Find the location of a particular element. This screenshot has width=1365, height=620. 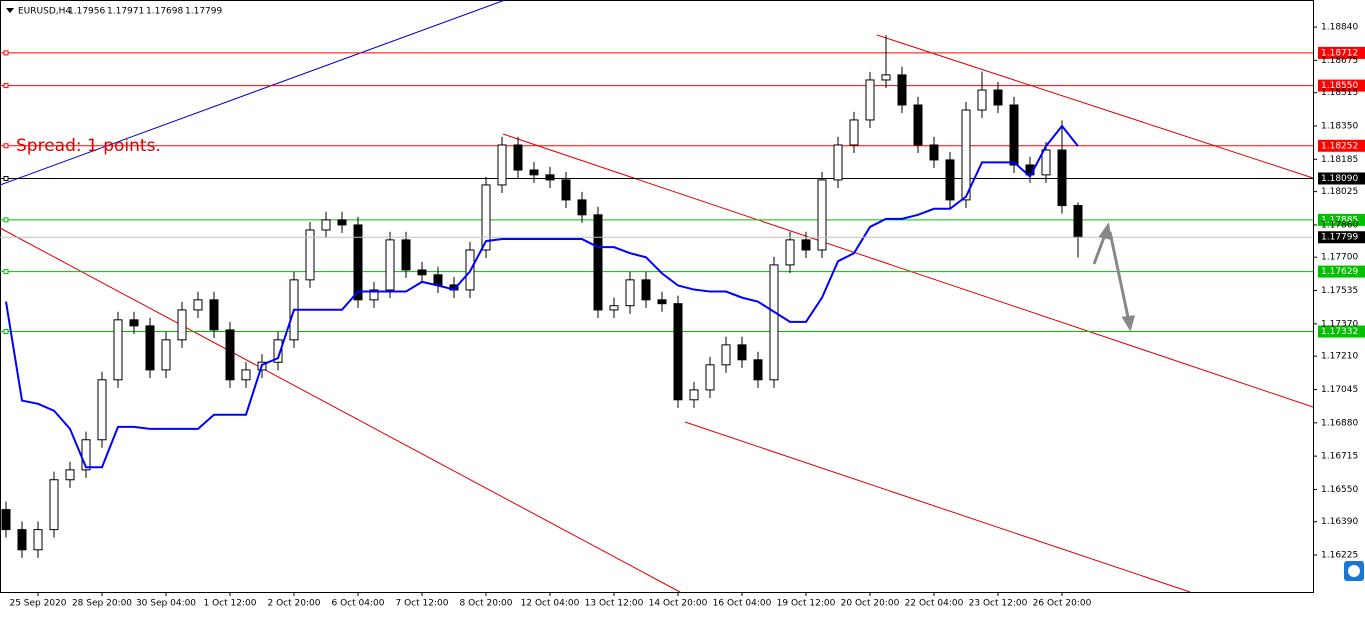

y-tick-label: 1.16715 is located at coordinates (1339, 457).